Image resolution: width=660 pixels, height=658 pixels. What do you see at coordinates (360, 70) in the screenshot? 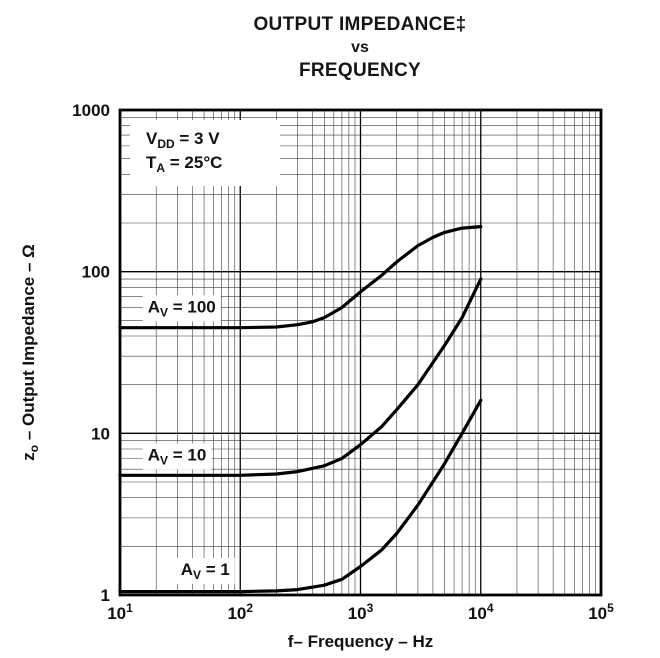
I see `chart-title-line3: FREQUENCY` at bounding box center [360, 70].